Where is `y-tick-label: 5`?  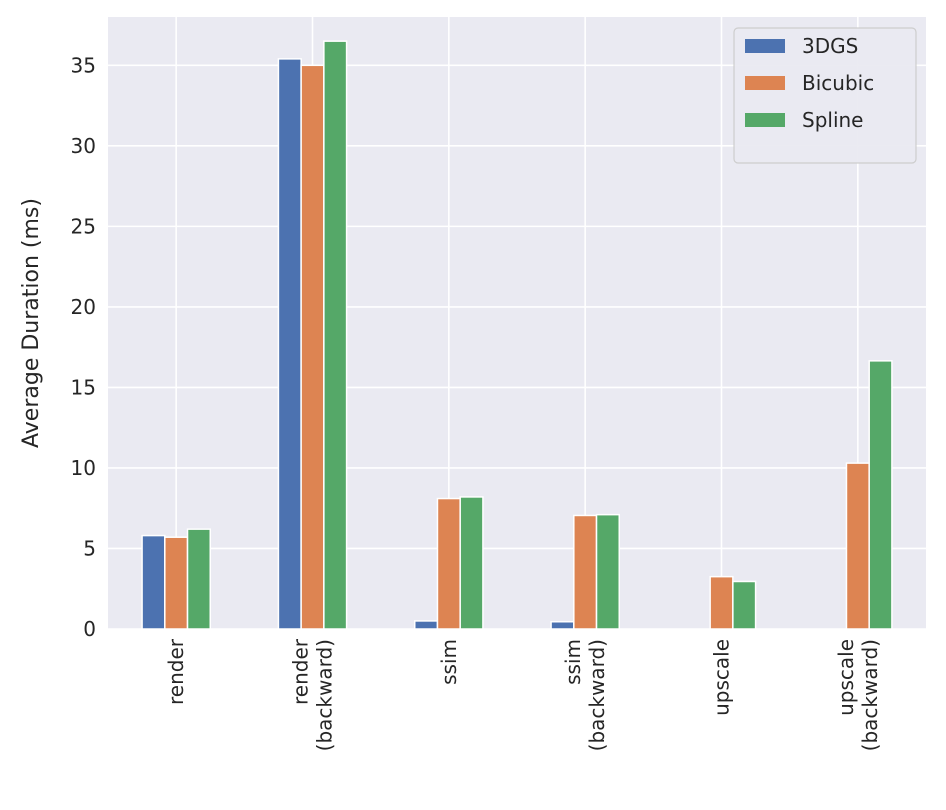
y-tick-label: 5 is located at coordinates (89, 548).